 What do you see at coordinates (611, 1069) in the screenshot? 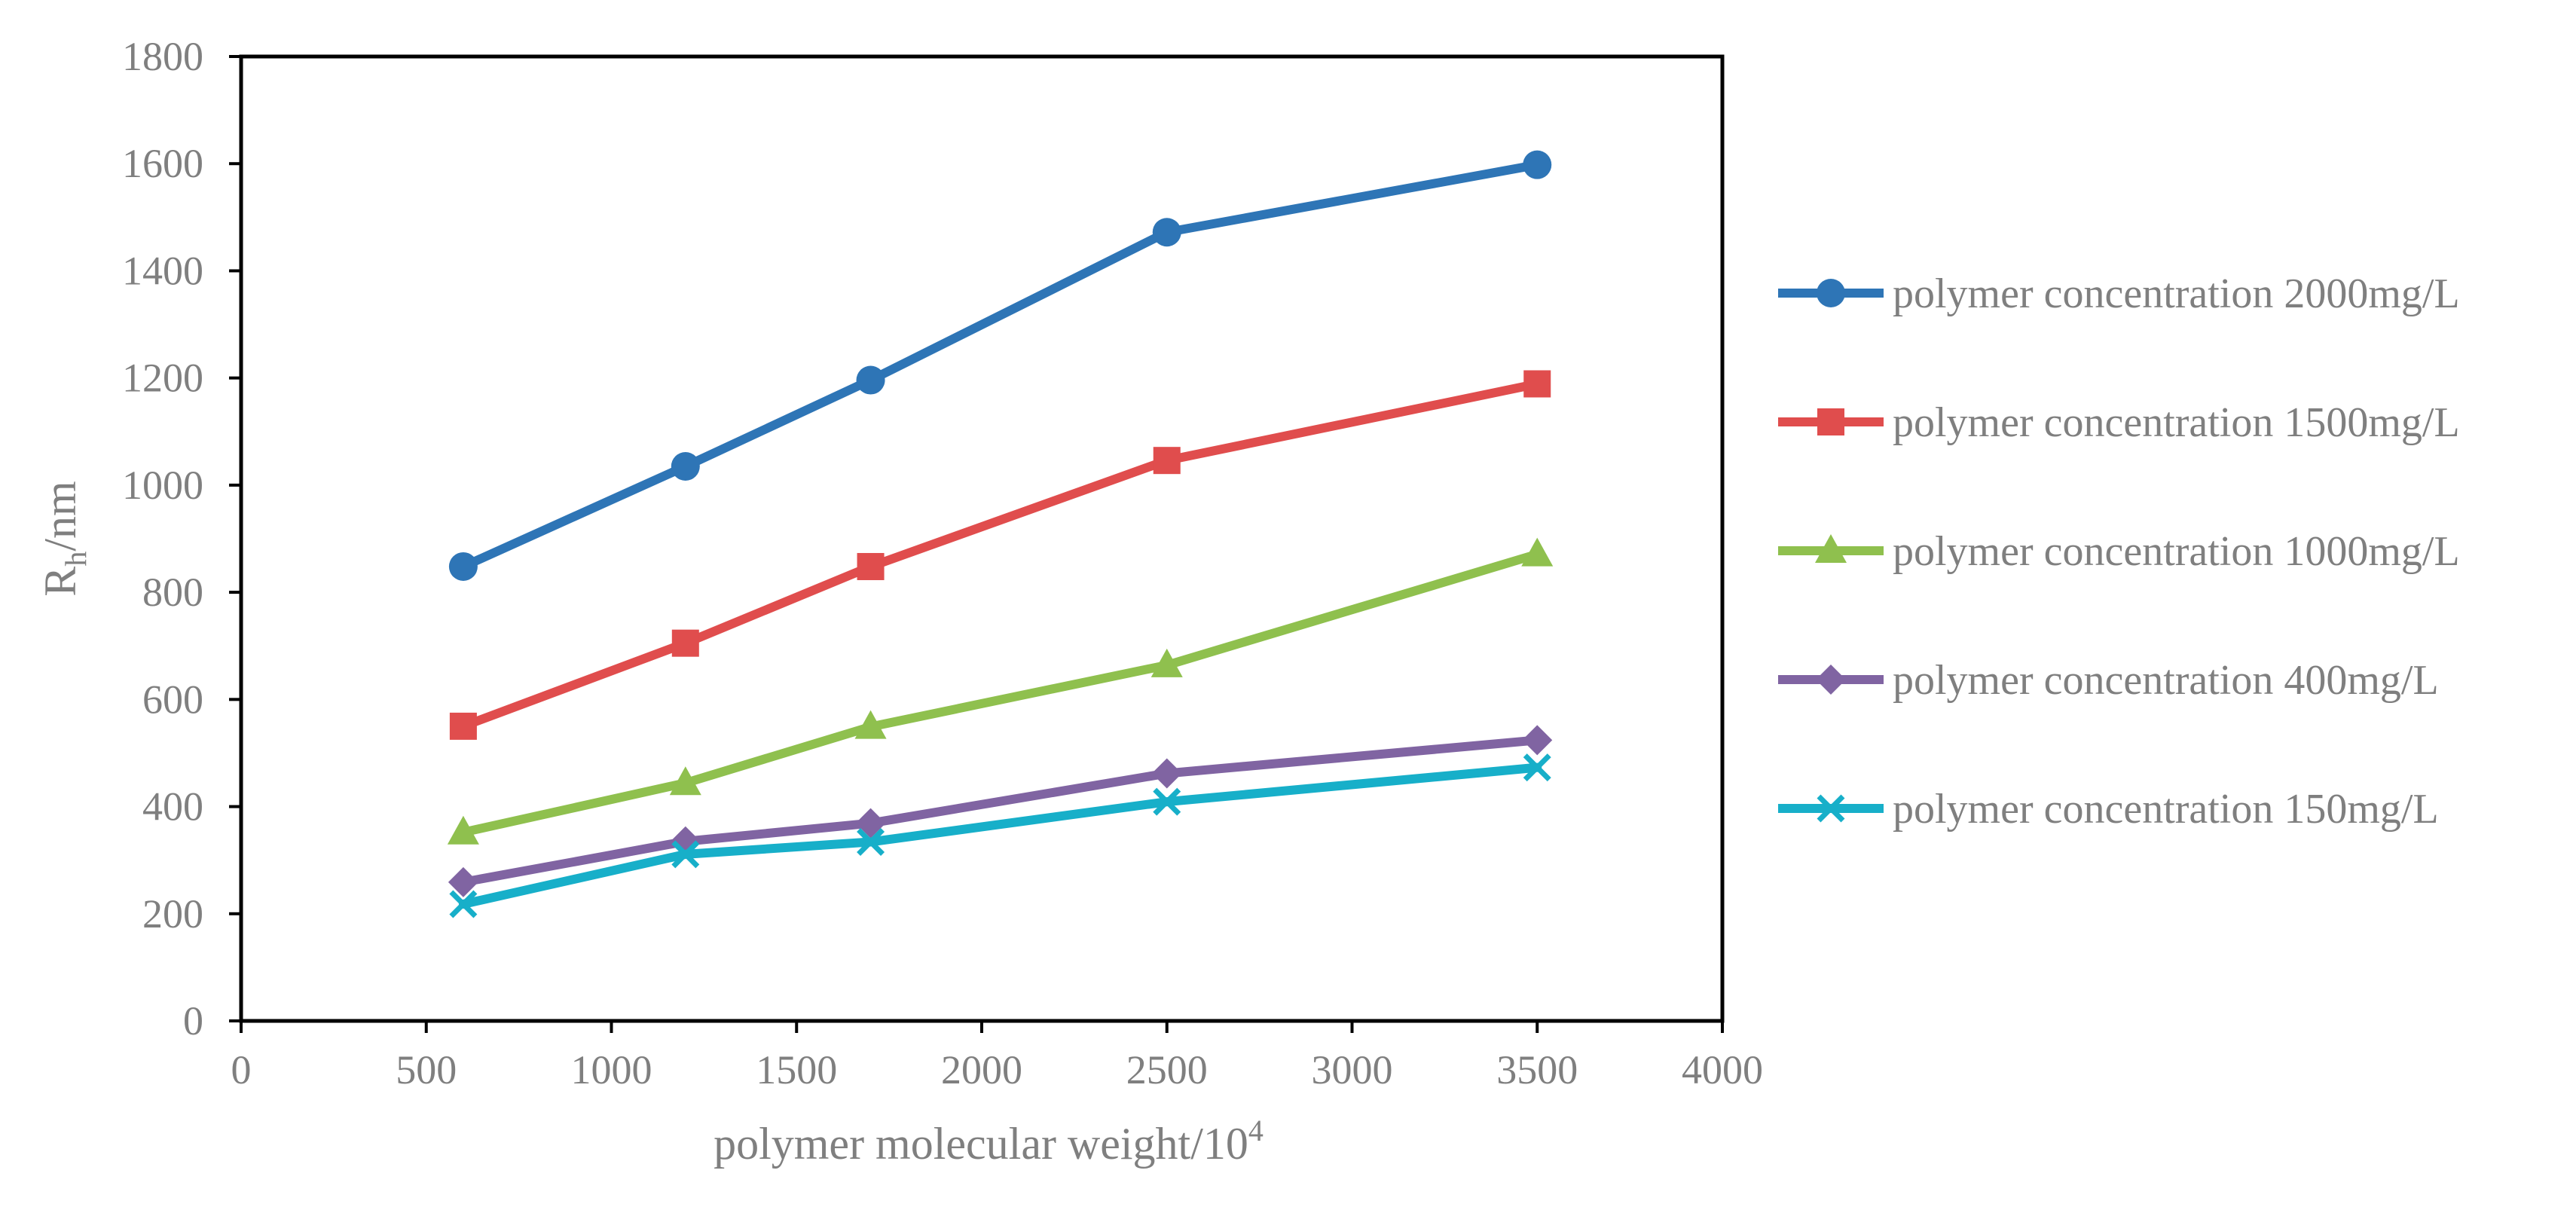
I see `x-tick-label: 1000` at bounding box center [611, 1069].